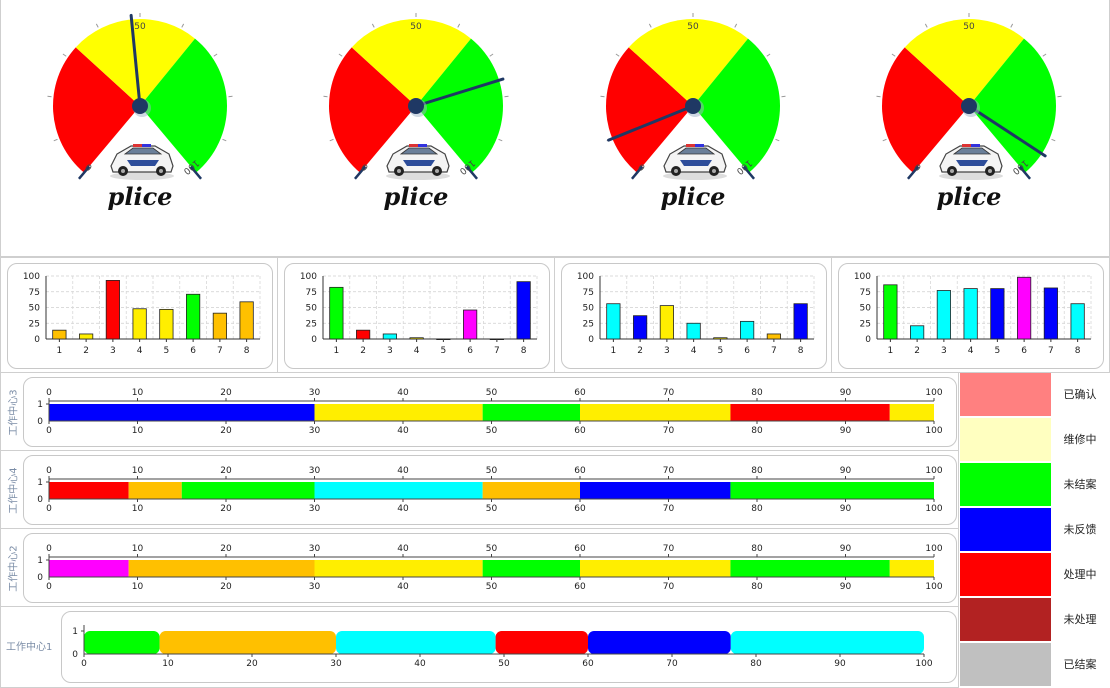 The width and height of the screenshot is (1110, 688). I want to click on gantt-x-tick-label: 60, so click(588, 664).